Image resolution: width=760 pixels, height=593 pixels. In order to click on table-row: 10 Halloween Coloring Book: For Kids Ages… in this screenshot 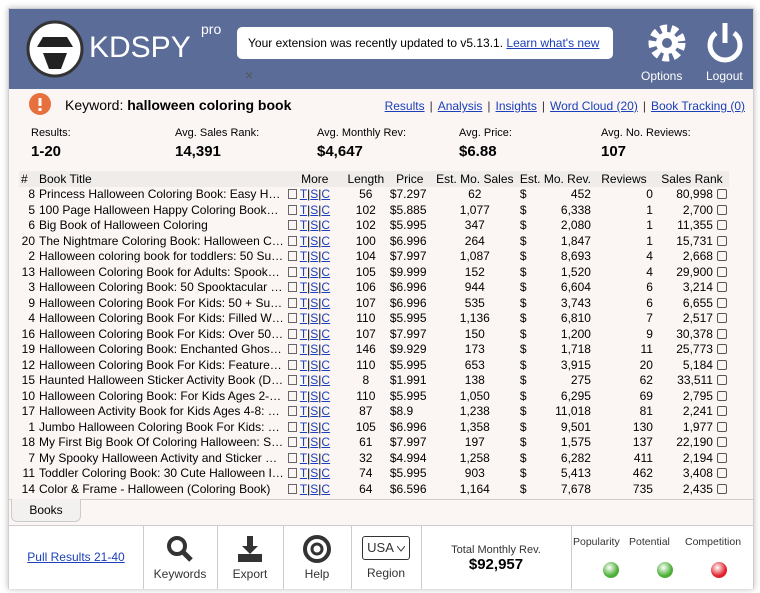, I will do `click(374, 396)`.